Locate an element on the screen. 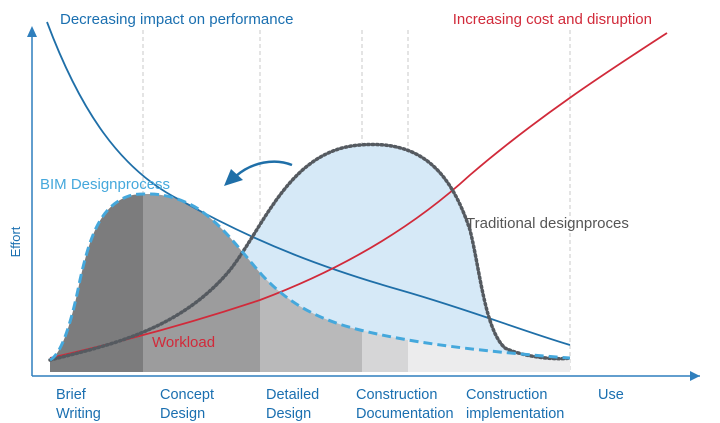 Image resolution: width=720 pixels, height=423 pixels. phase-label-implementation-2: implementation is located at coordinates (515, 414).